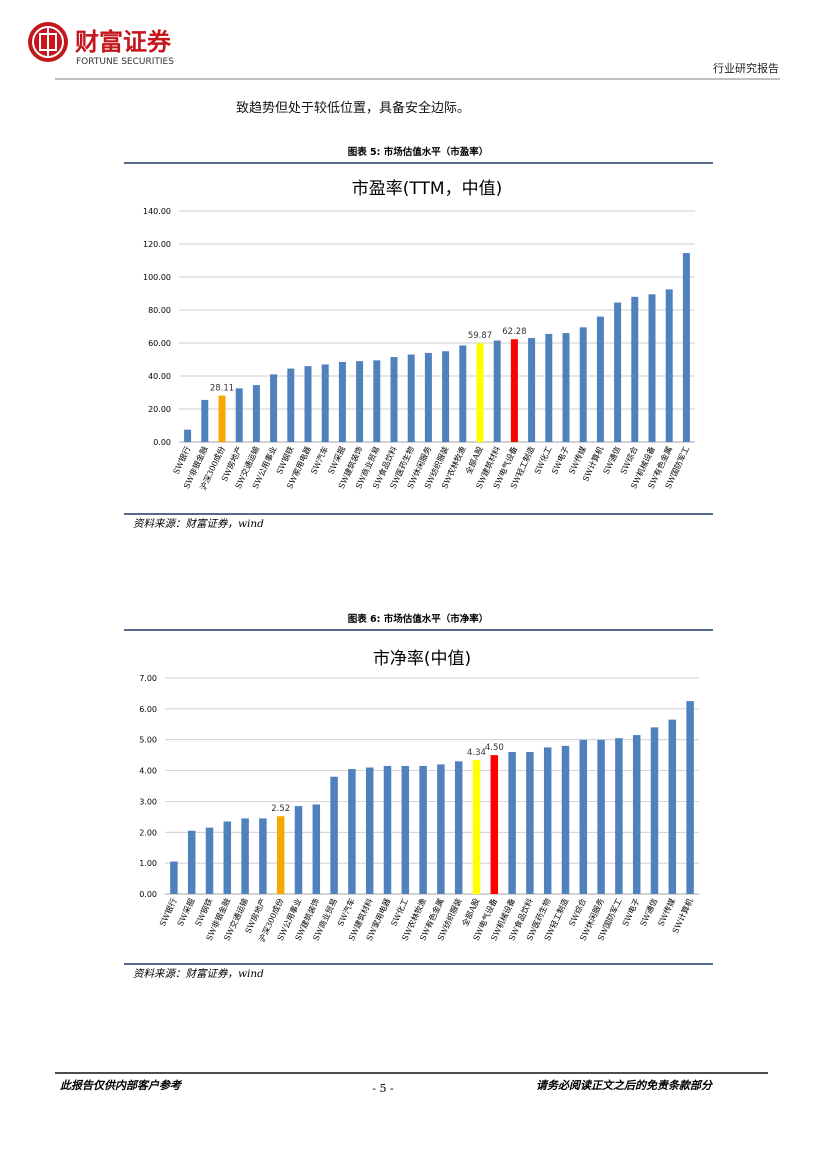  I want to click on y-tick-label: 5.00, so click(148, 740).